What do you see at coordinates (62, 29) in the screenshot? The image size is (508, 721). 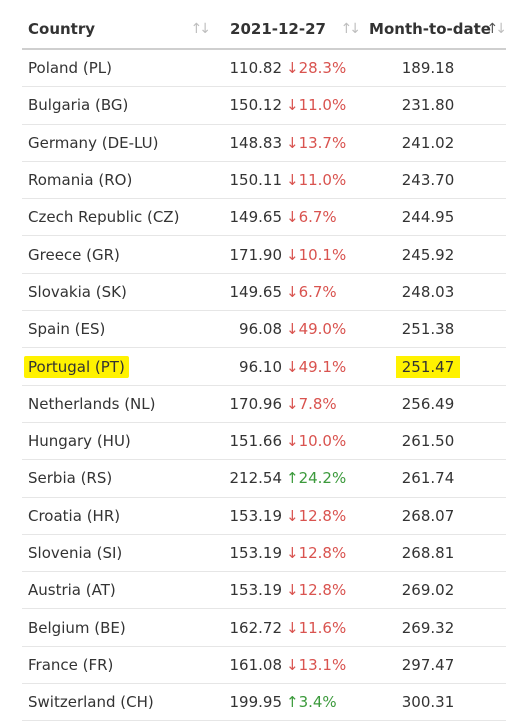 I see `header-country-label: Country` at bounding box center [62, 29].